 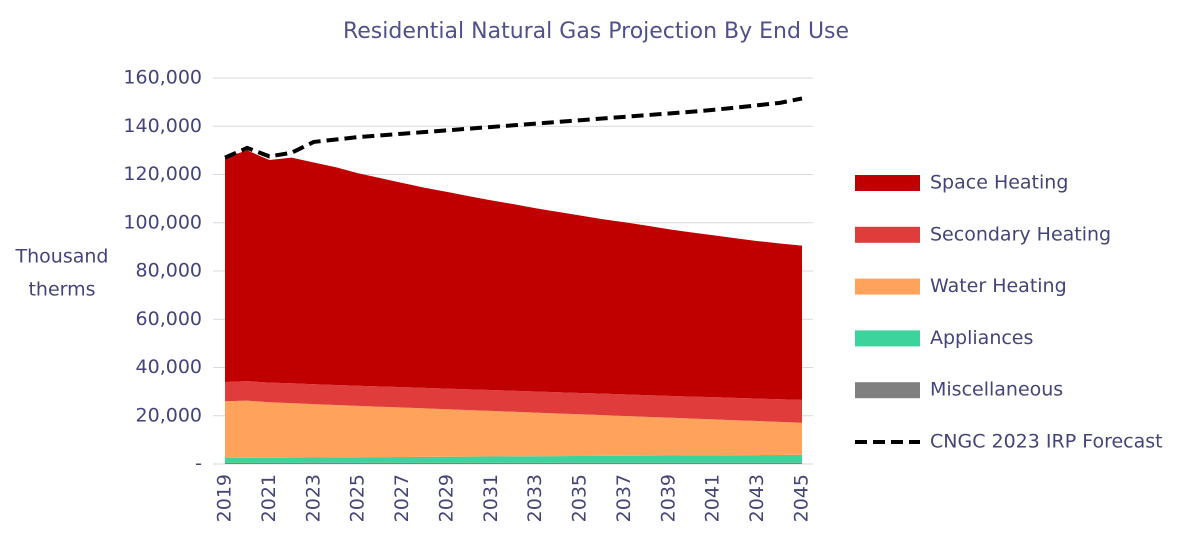 I want to click on y-axis-label: therms, so click(x=61, y=290).